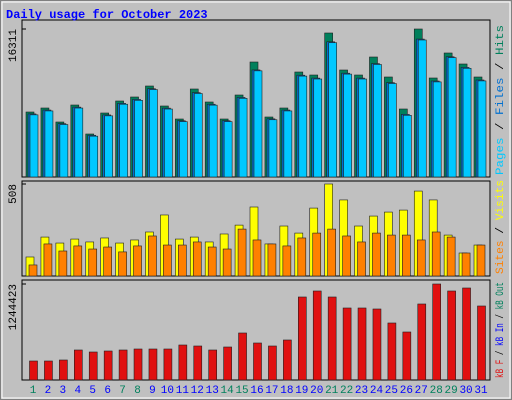 Image resolution: width=512 pixels, height=400 pixels. What do you see at coordinates (14, 307) in the screenshot?
I see `y-tick-label: 1244423` at bounding box center [14, 307].